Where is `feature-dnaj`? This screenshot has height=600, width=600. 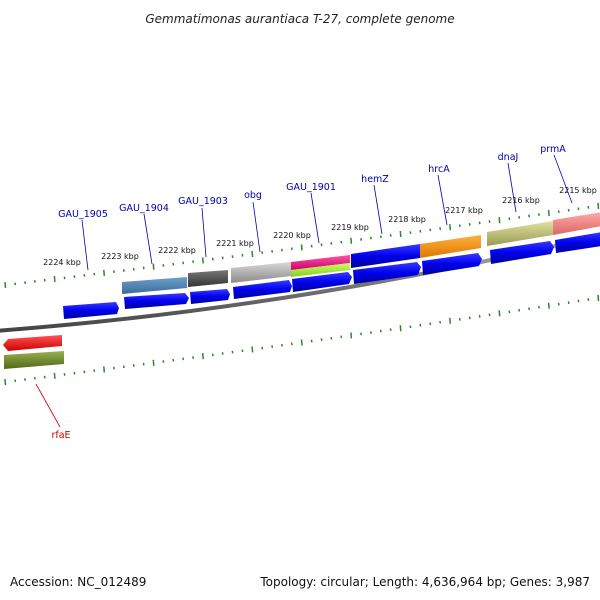 feature-dnaj is located at coordinates (520, 233).